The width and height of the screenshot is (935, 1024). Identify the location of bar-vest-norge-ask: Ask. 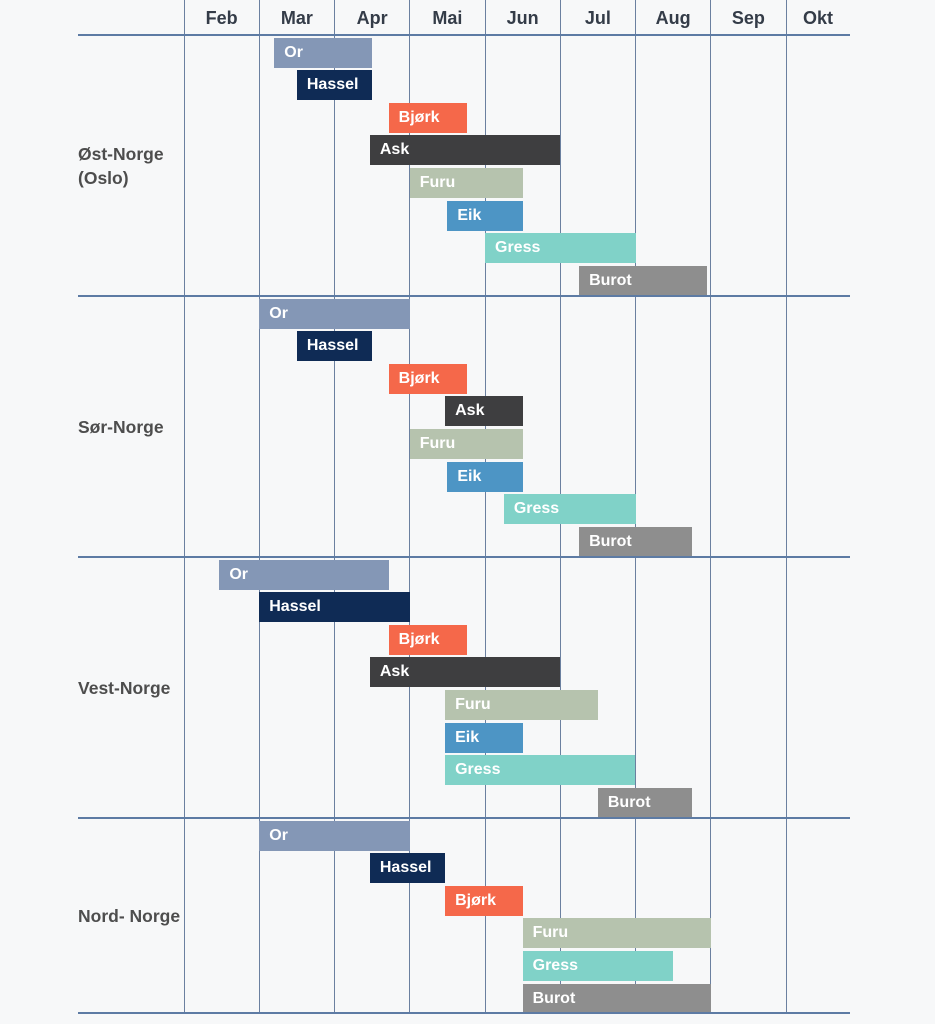
(465, 672).